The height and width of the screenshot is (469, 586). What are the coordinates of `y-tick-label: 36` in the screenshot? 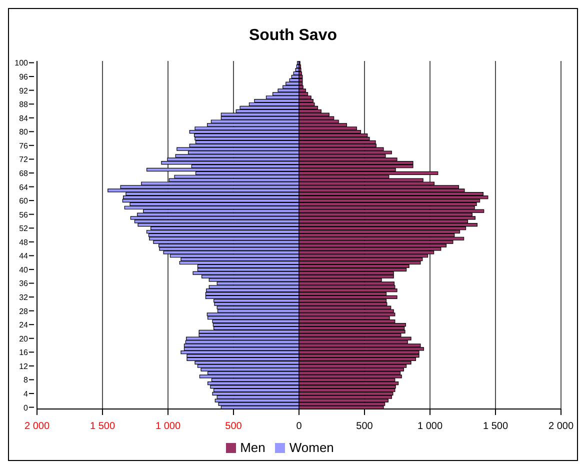 It's located at (24, 283).